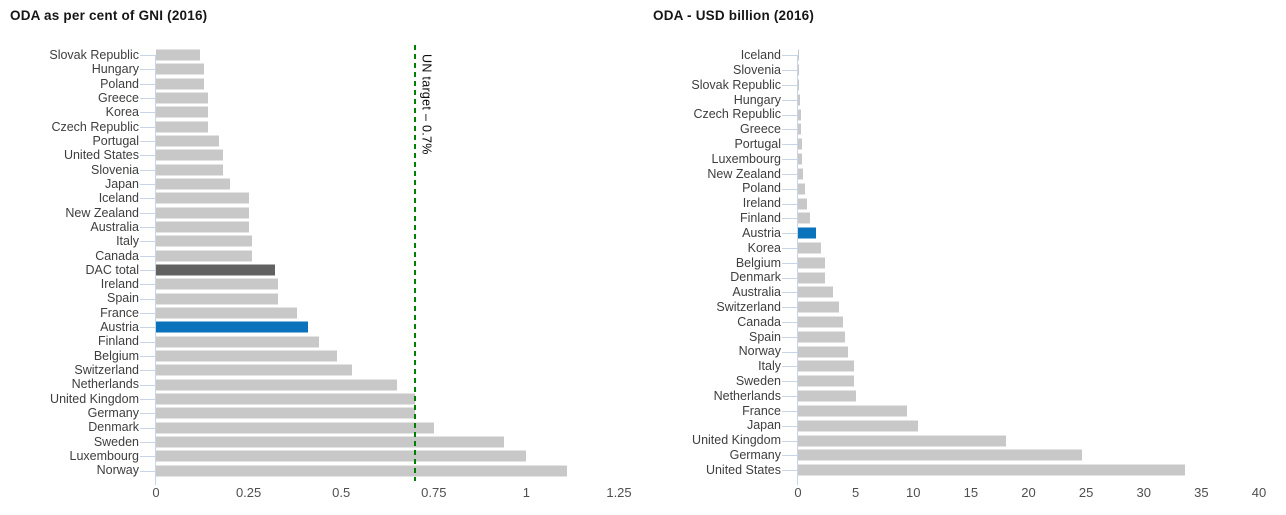 The height and width of the screenshot is (515, 1286). What do you see at coordinates (321, 88) in the screenshot?
I see `chart-row: Poland` at bounding box center [321, 88].